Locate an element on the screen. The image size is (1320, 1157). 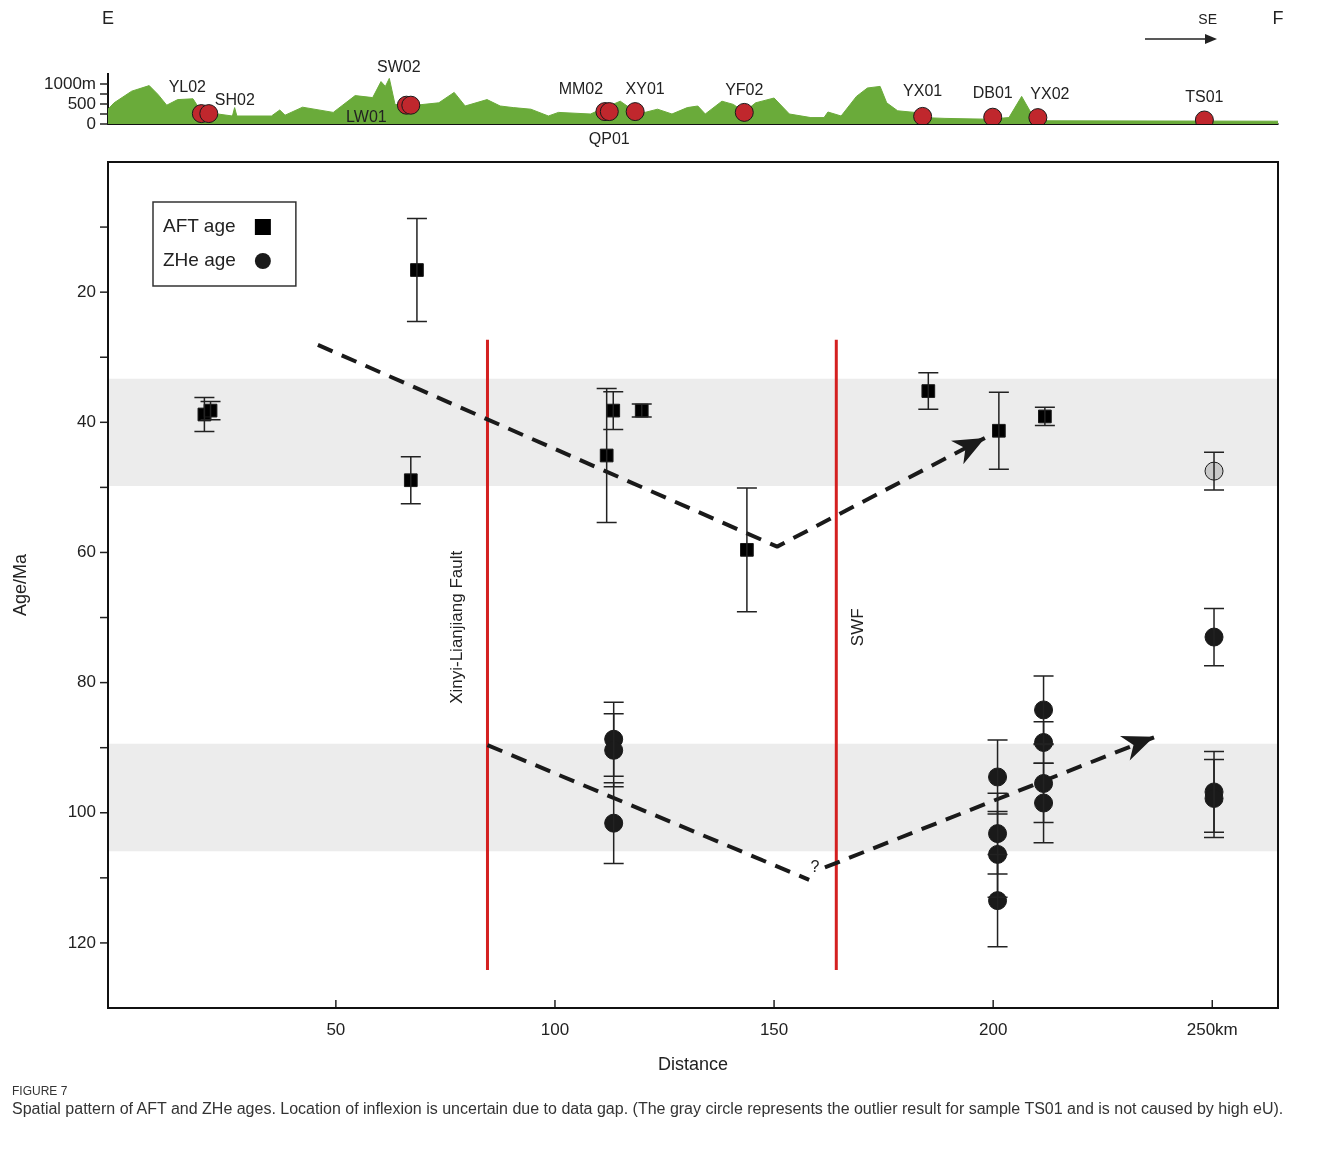
text: Spatial pattern of AFT and ZHe ages. Location of inflexion is uncertain due to data gap. (The gray circle represents the outlier result for sample TS01 and is not caused by high eU). is located at coordinates (648, 1109).